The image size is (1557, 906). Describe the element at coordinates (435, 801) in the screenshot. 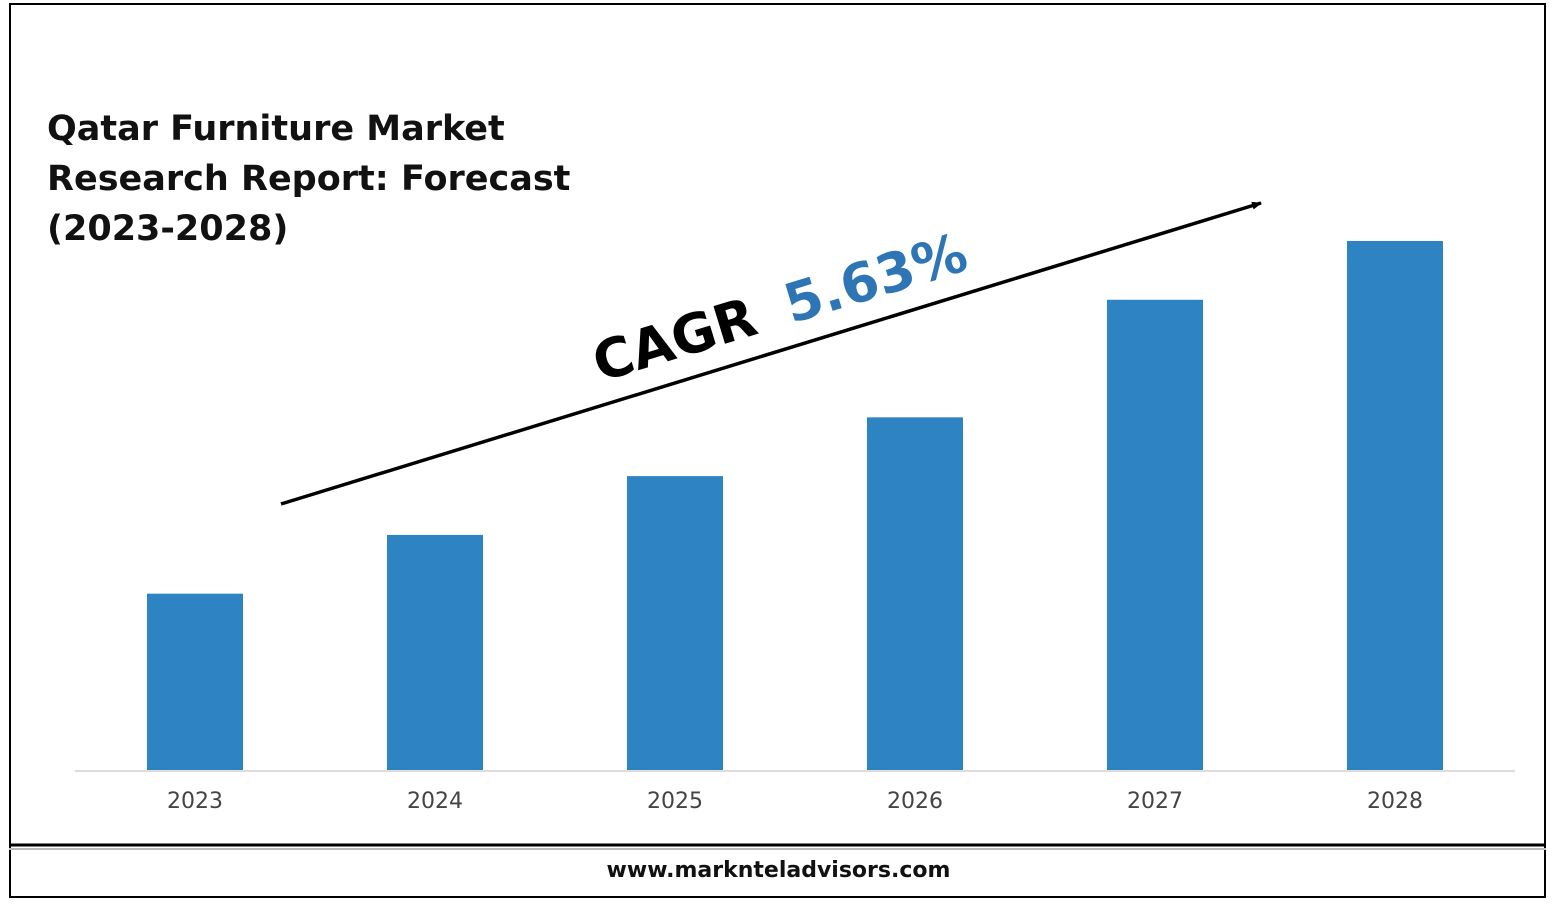

I see `x-tick-label-2024: 2024` at that location.